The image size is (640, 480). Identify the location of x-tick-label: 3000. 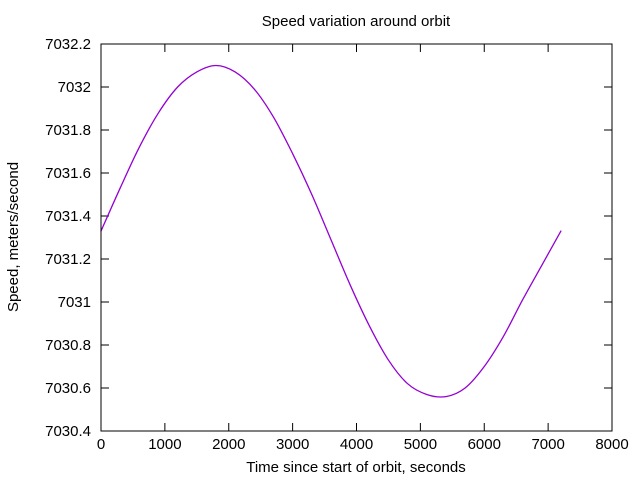
(292, 444).